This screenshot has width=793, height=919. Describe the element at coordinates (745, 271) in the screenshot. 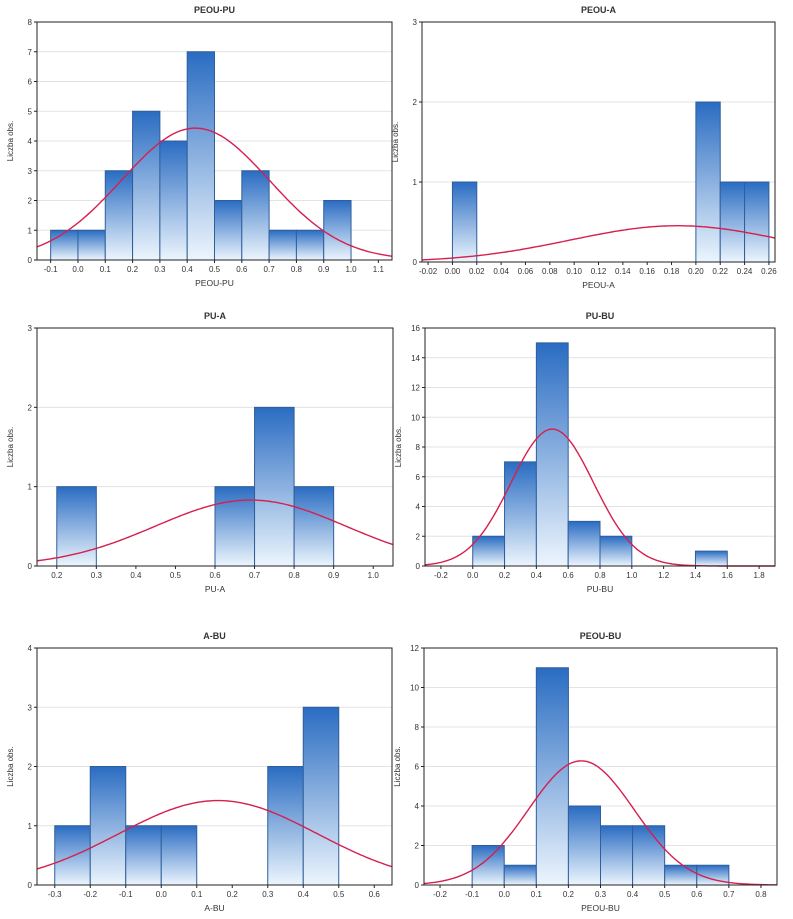

I see `x-tick-label: 0.24` at that location.